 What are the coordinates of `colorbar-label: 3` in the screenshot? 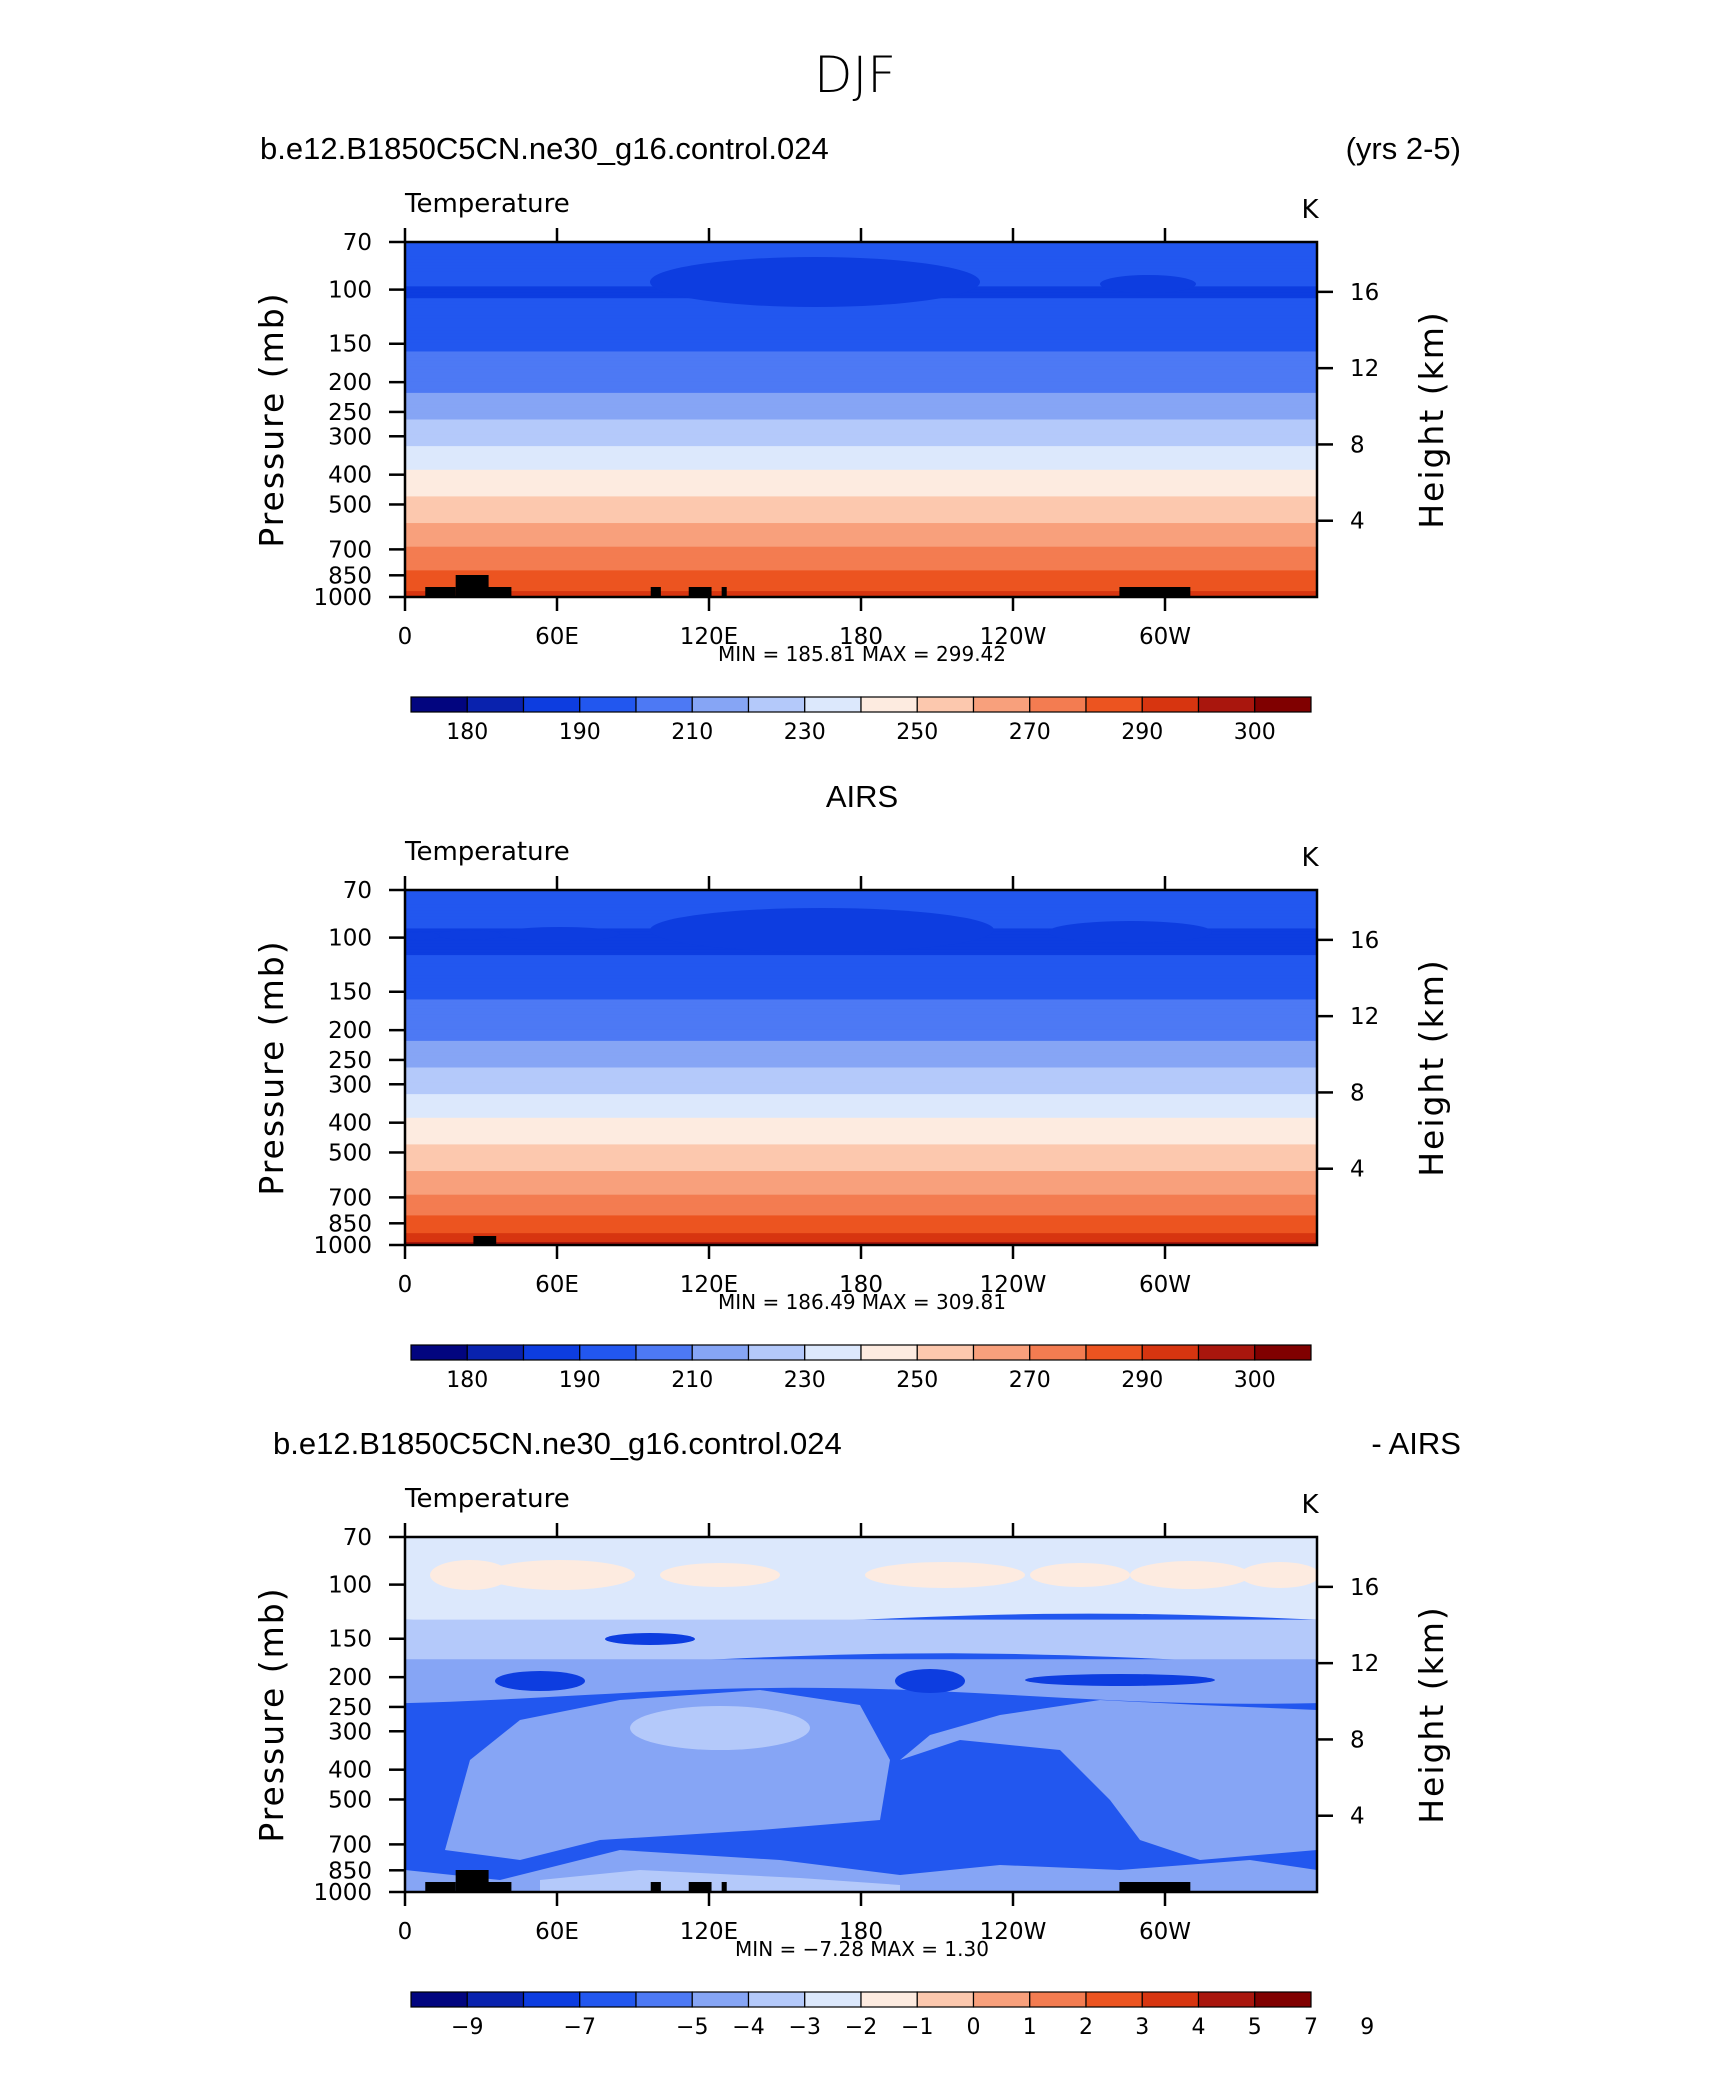 It's located at (1142, 2027).